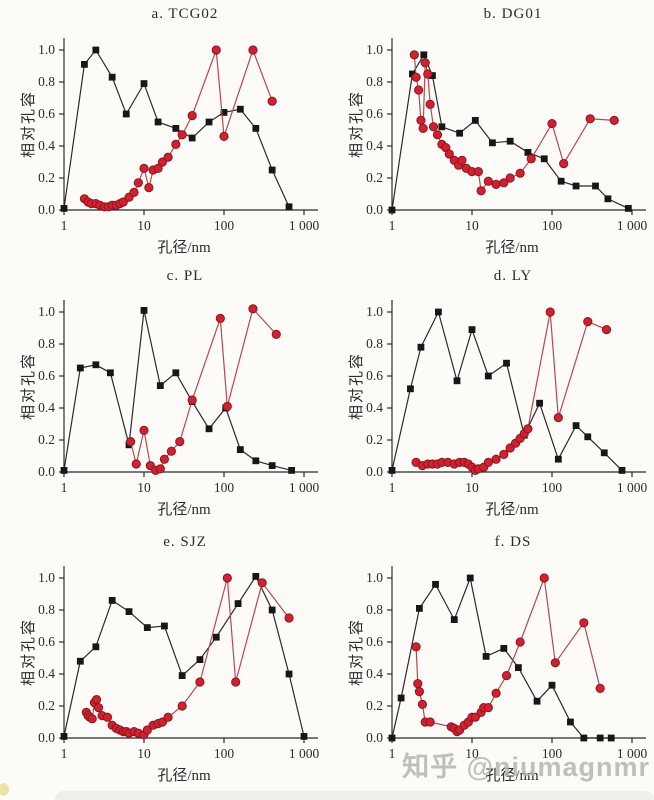 This screenshot has height=800, width=654. I want to click on edge-artifact, so click(4, 789).